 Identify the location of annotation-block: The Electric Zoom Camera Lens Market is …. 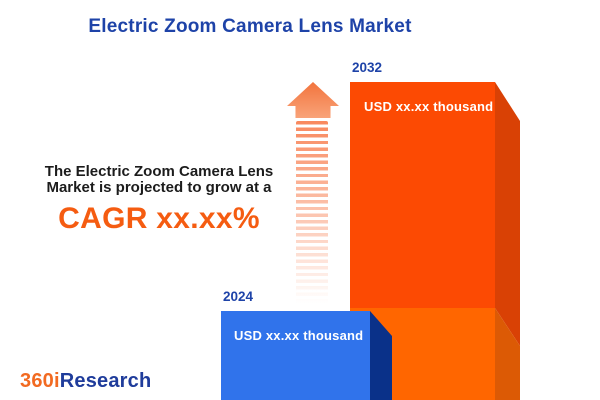
(159, 200).